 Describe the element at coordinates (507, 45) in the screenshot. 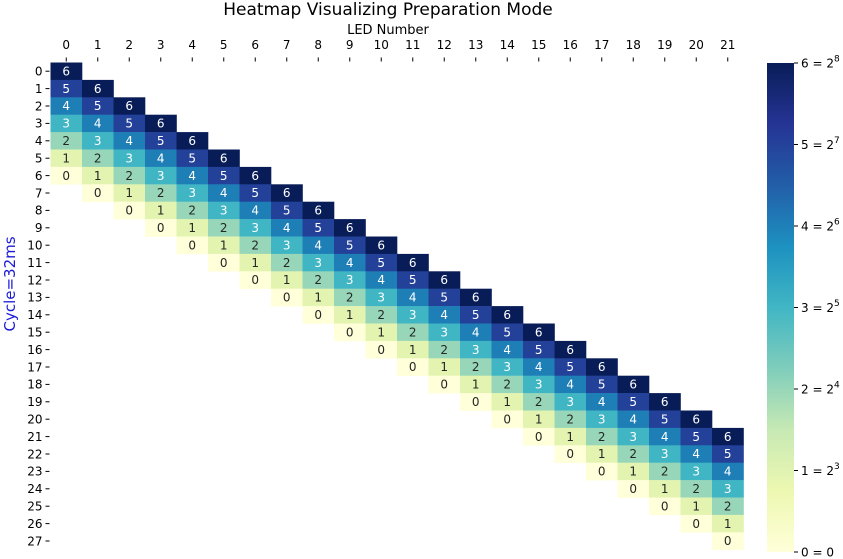

I see `x-tick-label: 14` at that location.